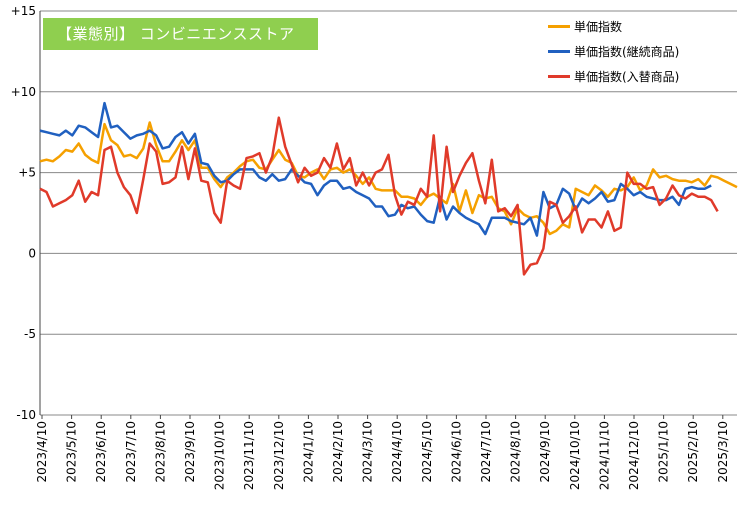  What do you see at coordinates (131, 452) in the screenshot?
I see `x-tick-label: 2023/7/10` at bounding box center [131, 452].